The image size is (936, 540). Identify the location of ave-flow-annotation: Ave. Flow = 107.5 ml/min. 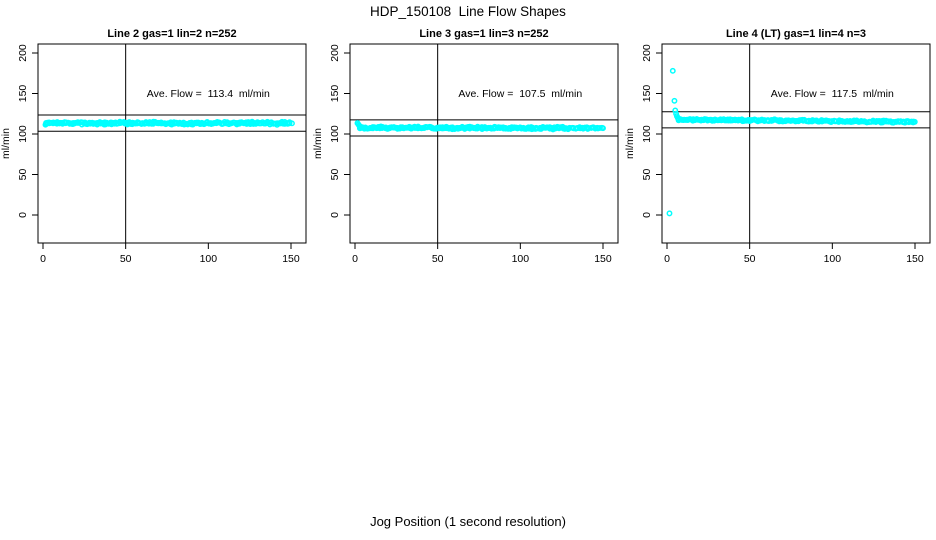
(520, 94).